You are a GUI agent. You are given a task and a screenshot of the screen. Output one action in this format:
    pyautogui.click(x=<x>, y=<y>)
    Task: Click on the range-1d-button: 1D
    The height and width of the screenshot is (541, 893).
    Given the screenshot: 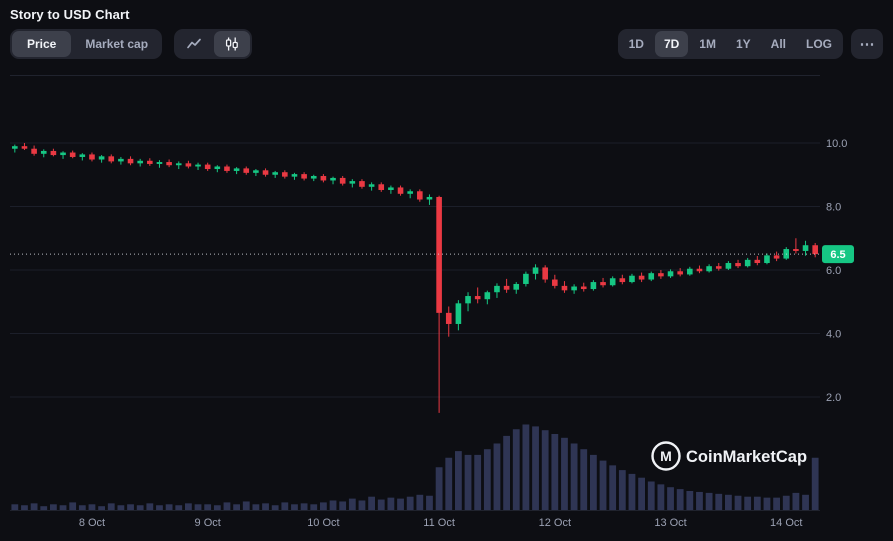 What is the action you would take?
    pyautogui.click(x=636, y=44)
    